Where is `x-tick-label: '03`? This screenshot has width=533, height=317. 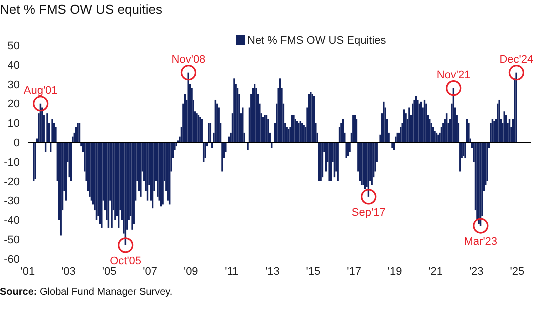
x-tick-label: '03 is located at coordinates (69, 272).